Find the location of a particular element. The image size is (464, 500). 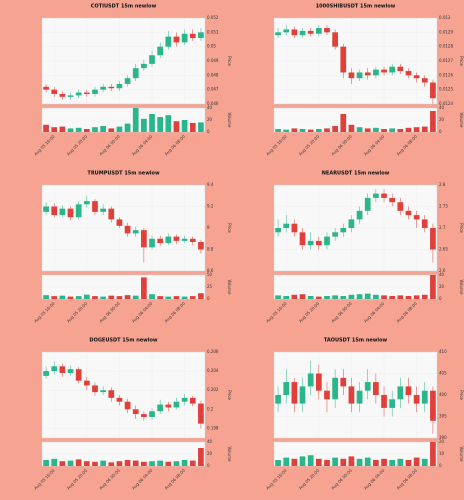

chart-title: TAOUSDT 15m newlow is located at coordinates (356, 341).